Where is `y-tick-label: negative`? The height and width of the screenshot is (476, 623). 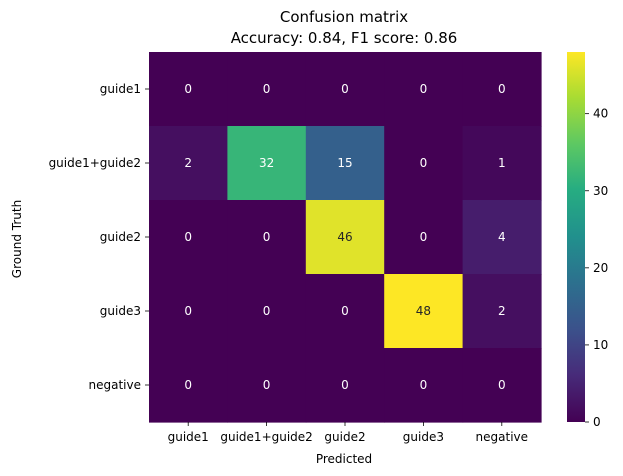
y-tick-label: negative is located at coordinates (115, 385).